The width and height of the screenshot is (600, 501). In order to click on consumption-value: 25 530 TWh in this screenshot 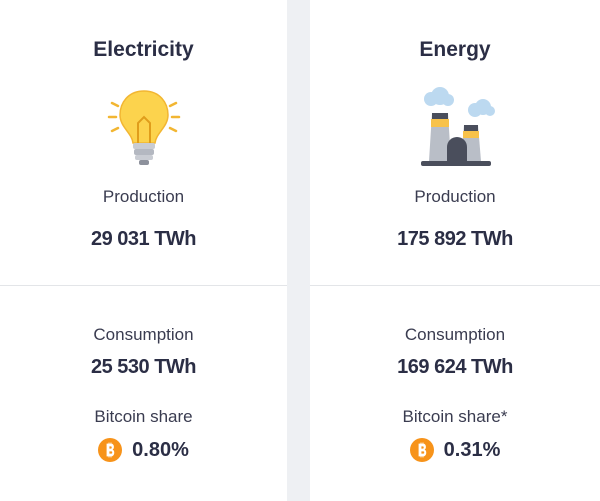, I will do `click(143, 367)`.